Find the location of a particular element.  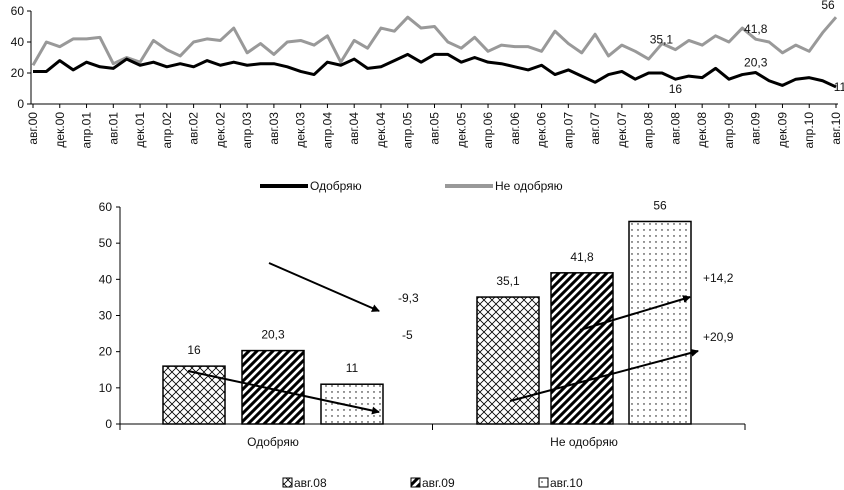

y-tick-label: 50 is located at coordinates (106, 243).